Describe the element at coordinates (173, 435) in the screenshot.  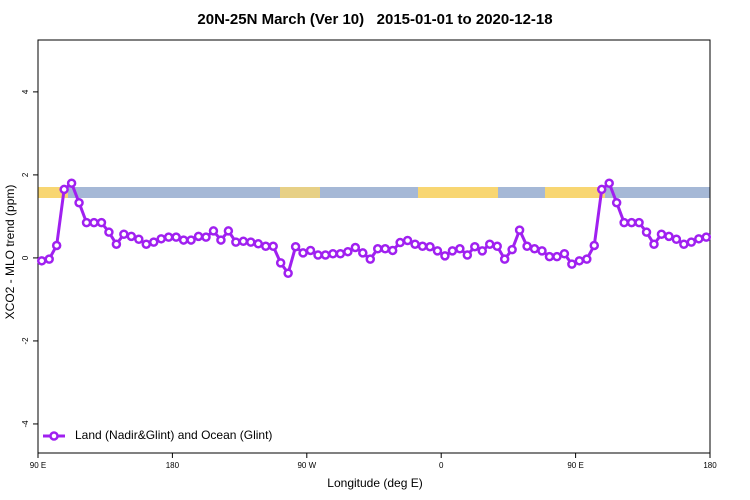
I see `legend-label: Land (Nadir&Glint) and Ocean (Glint)` at that location.